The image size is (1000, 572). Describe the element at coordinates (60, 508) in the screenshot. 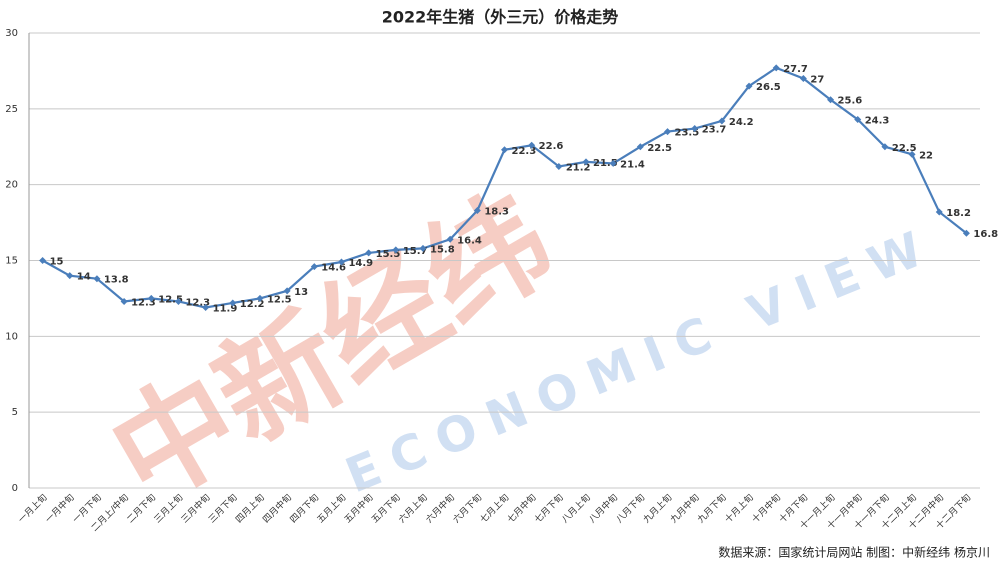

I see `x-tick-label: 一月中旬` at that location.